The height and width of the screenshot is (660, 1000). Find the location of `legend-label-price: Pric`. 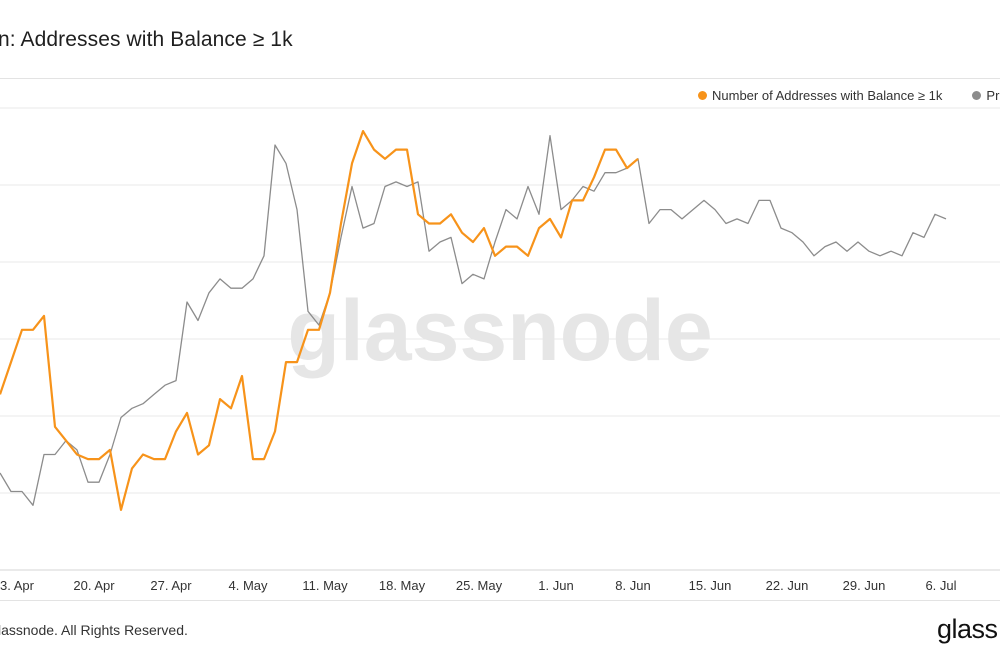

legend-label-price: Pric is located at coordinates (993, 95).